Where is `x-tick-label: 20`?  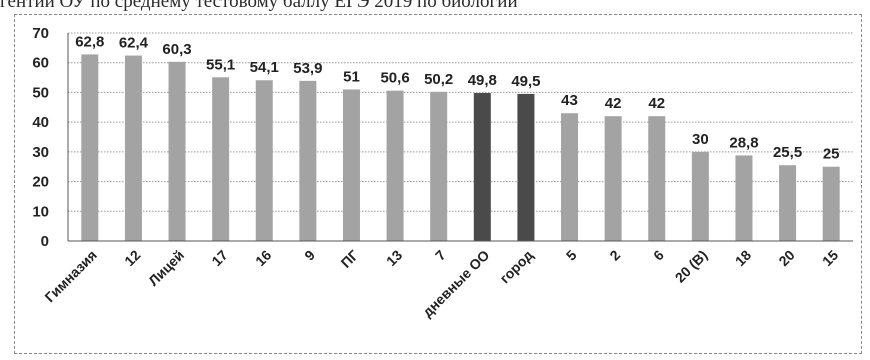 x-tick-label: 20 is located at coordinates (786, 258).